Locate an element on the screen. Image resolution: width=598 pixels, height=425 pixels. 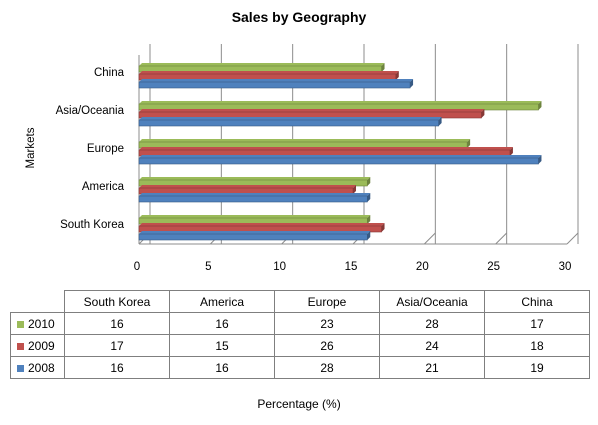
table-row: 2009 17 15 26 24 18 is located at coordinates (300, 345).